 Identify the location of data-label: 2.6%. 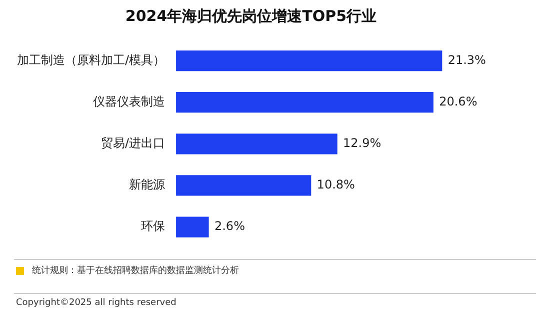
(229, 226).